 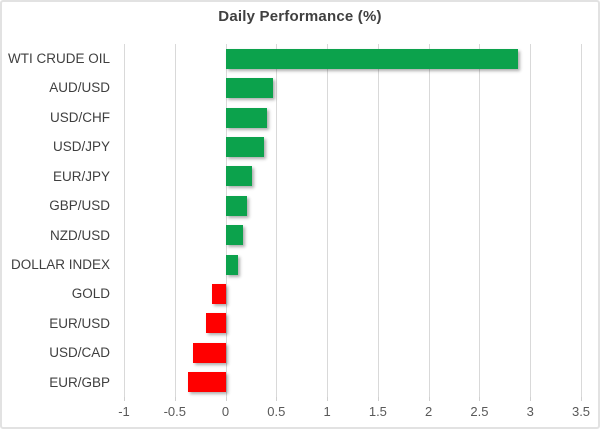 What do you see at coordinates (236, 205) in the screenshot?
I see `bar-gbp-usd` at bounding box center [236, 205].